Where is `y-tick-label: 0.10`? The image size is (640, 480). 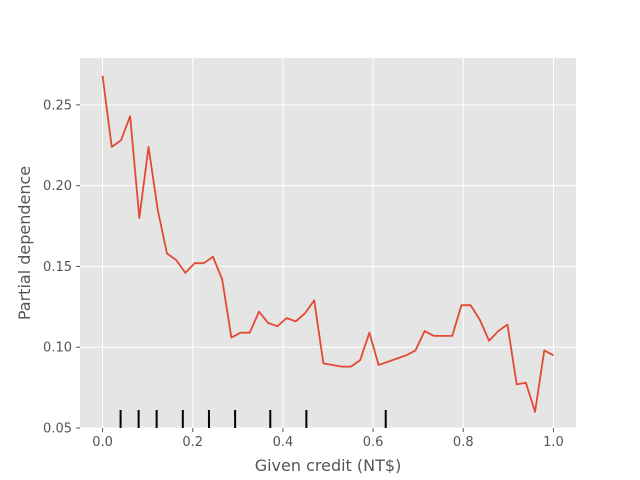 y-tick-label: 0.10 is located at coordinates (57, 348).